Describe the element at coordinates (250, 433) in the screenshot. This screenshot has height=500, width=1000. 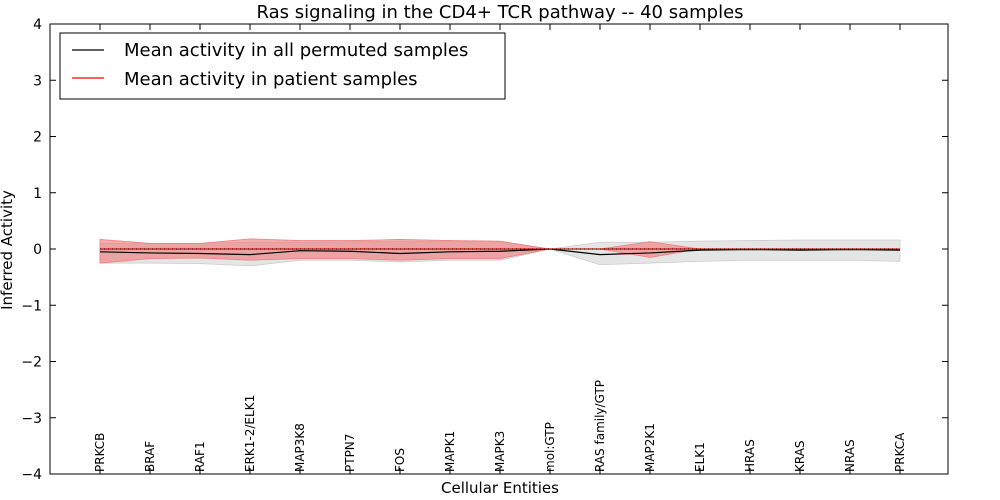
I see `x-tick-label: ERK1-2/ELK1` at that location.